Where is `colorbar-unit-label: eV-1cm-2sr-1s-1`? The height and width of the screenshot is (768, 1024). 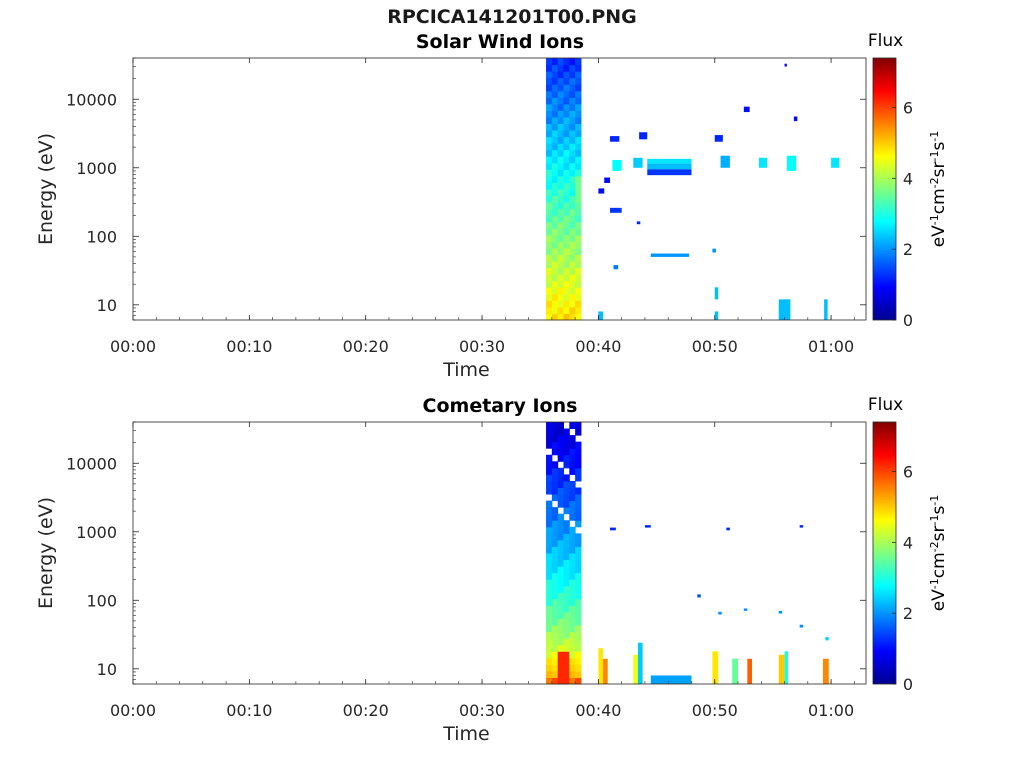
colorbar-unit-label: eV-1cm-2sr-1s-1 is located at coordinates (939, 553).